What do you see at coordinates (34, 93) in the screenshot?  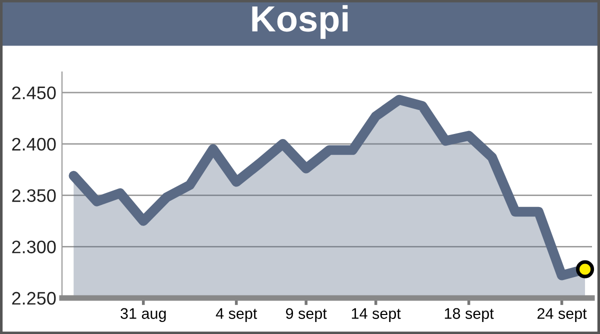 I see `y-tick-label: 2.450` at bounding box center [34, 93].